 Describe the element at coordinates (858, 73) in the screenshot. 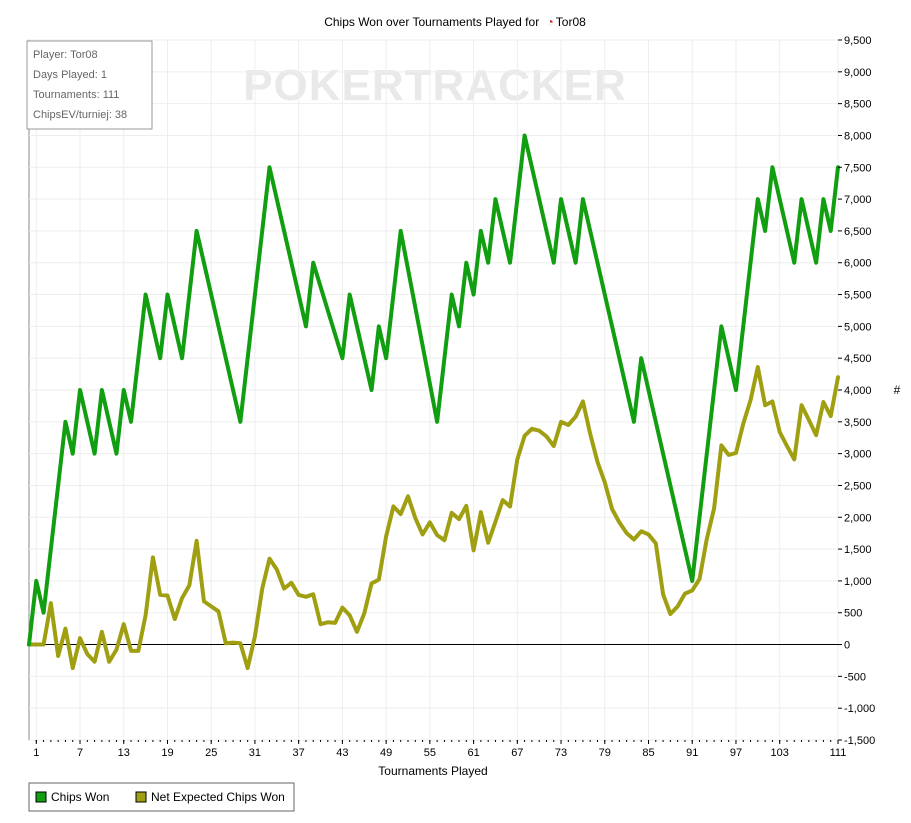

I see `y-tick-label: 9,000` at that location.